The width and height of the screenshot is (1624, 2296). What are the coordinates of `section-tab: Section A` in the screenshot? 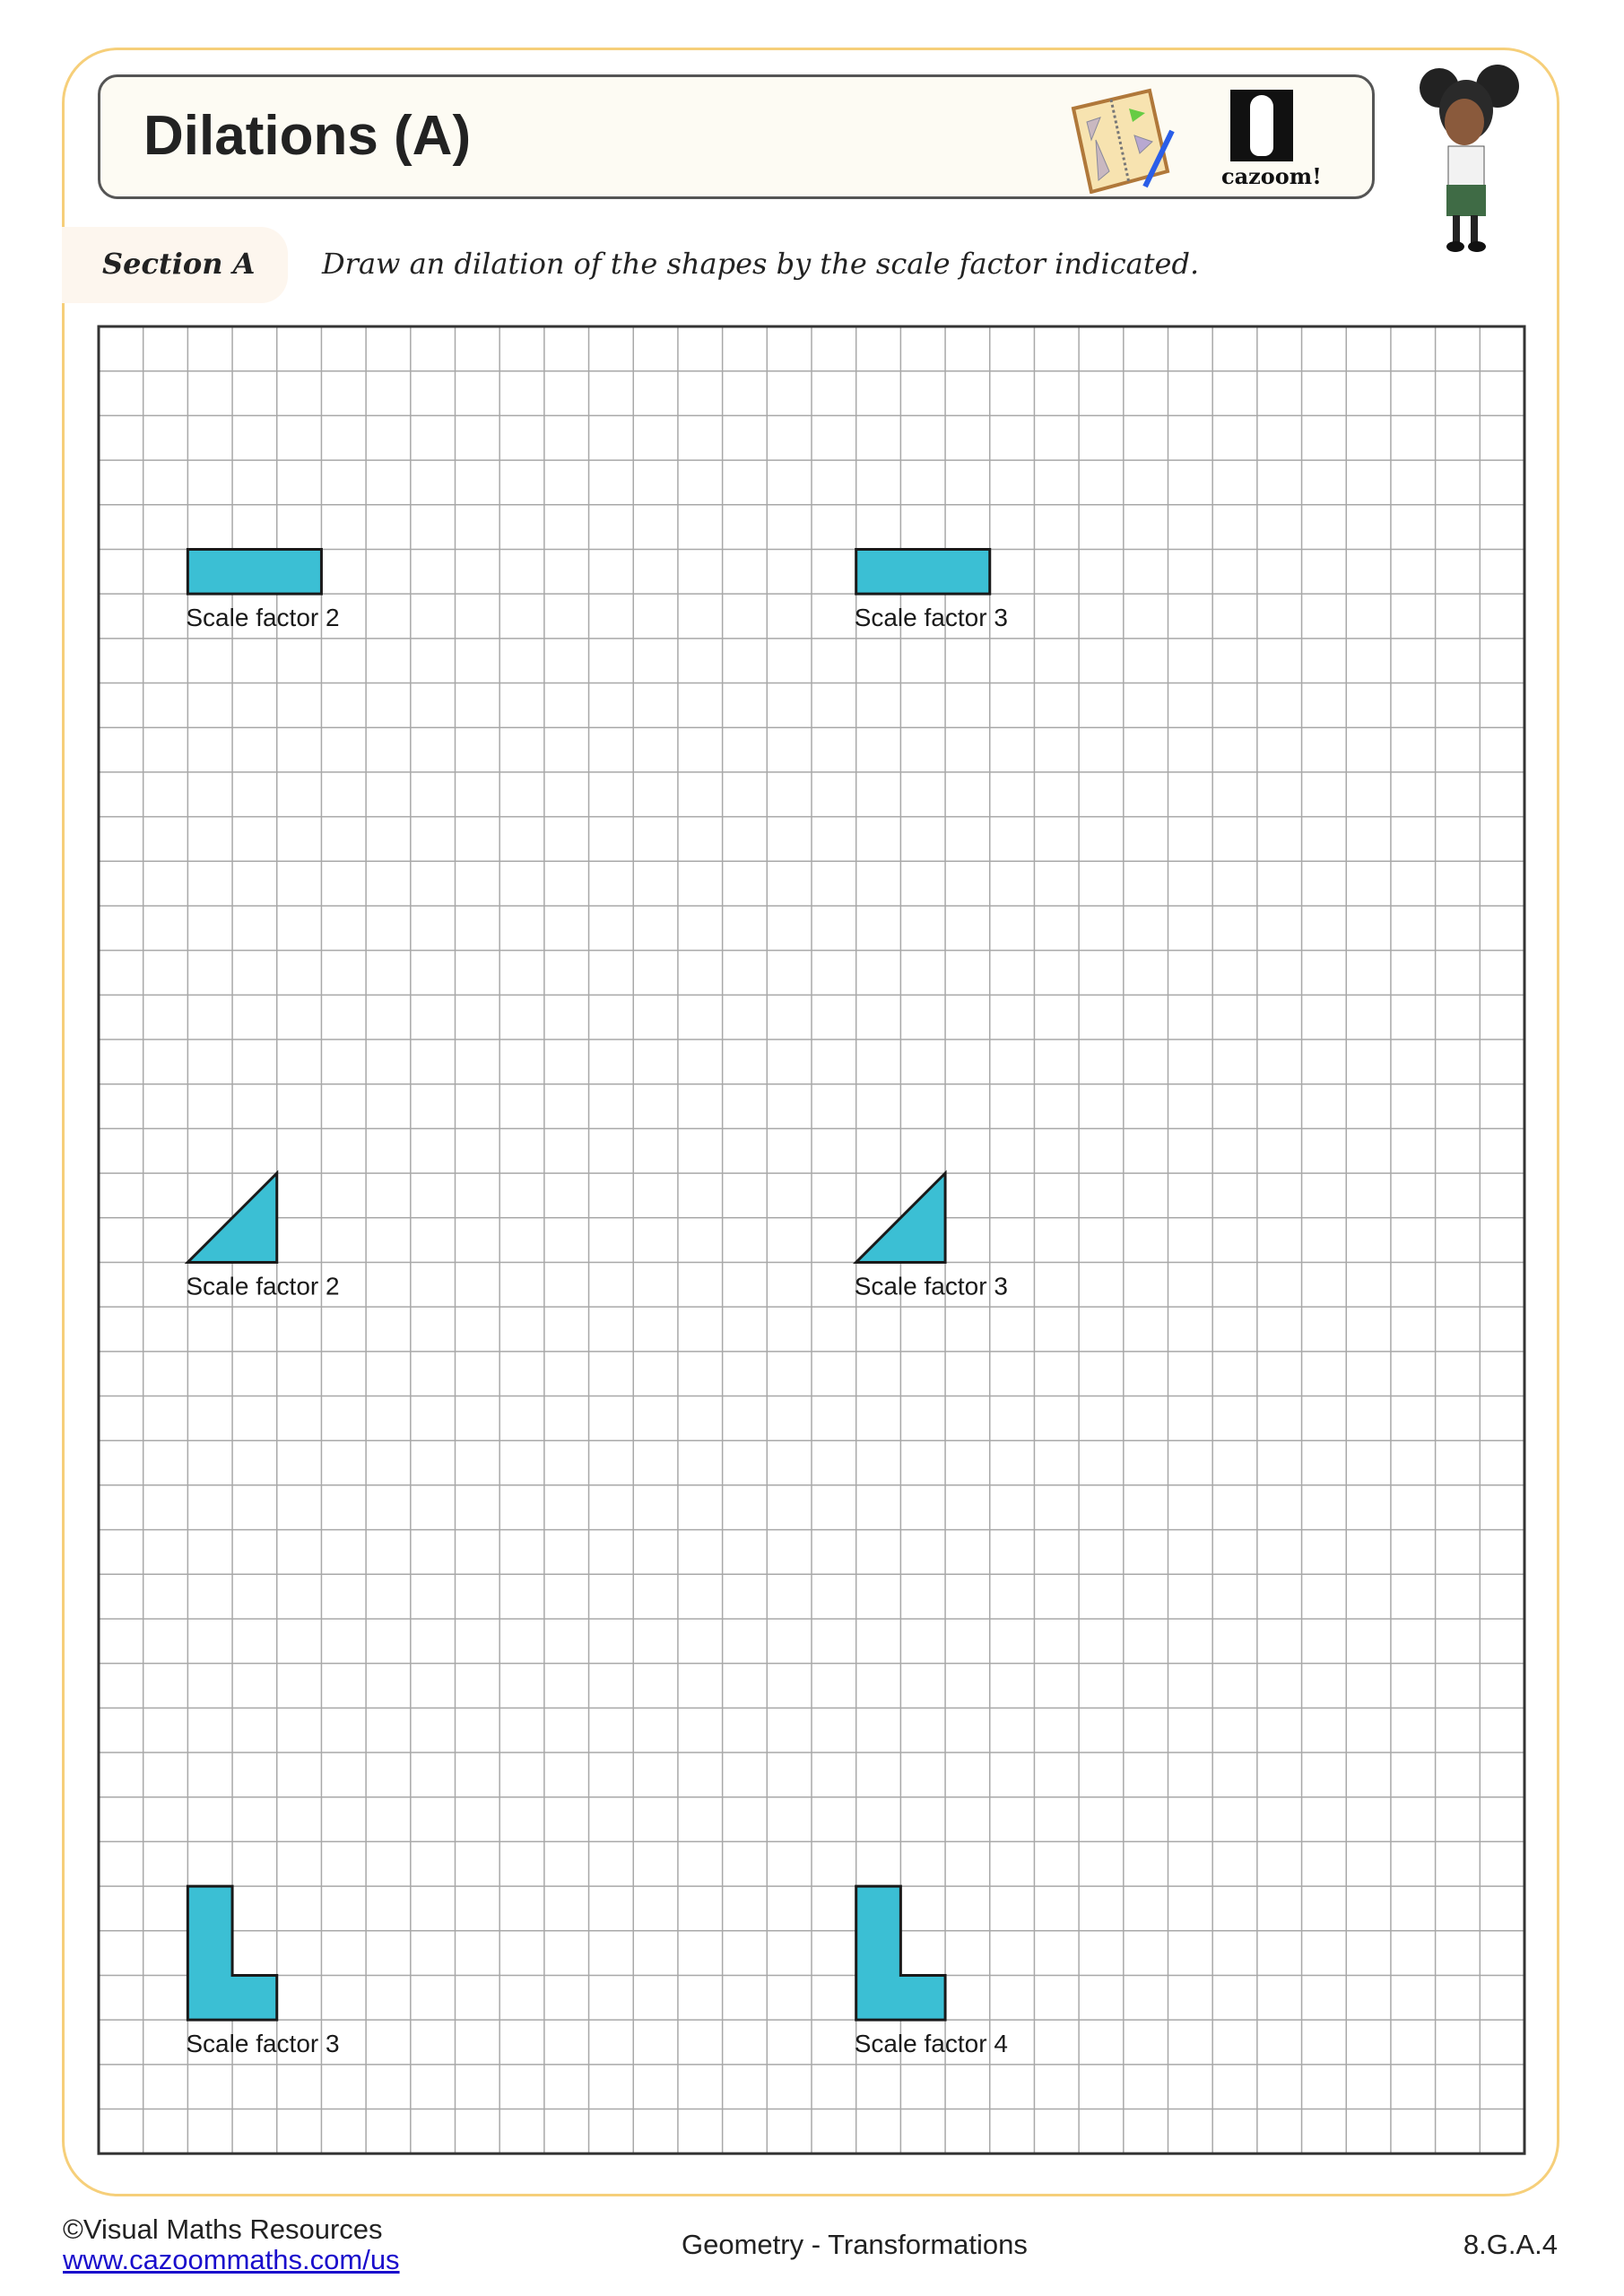 It's located at (175, 265).